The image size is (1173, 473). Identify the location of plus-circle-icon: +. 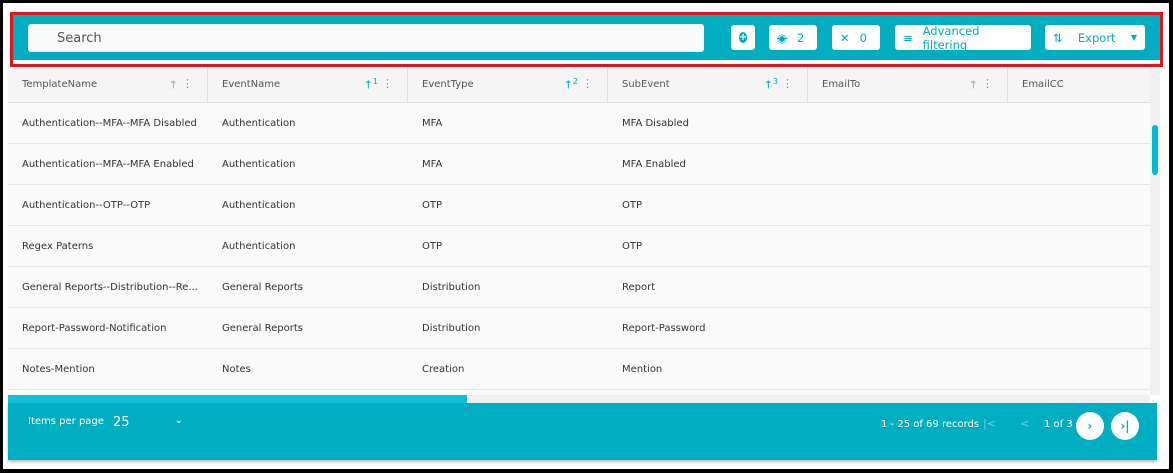
(743, 37).